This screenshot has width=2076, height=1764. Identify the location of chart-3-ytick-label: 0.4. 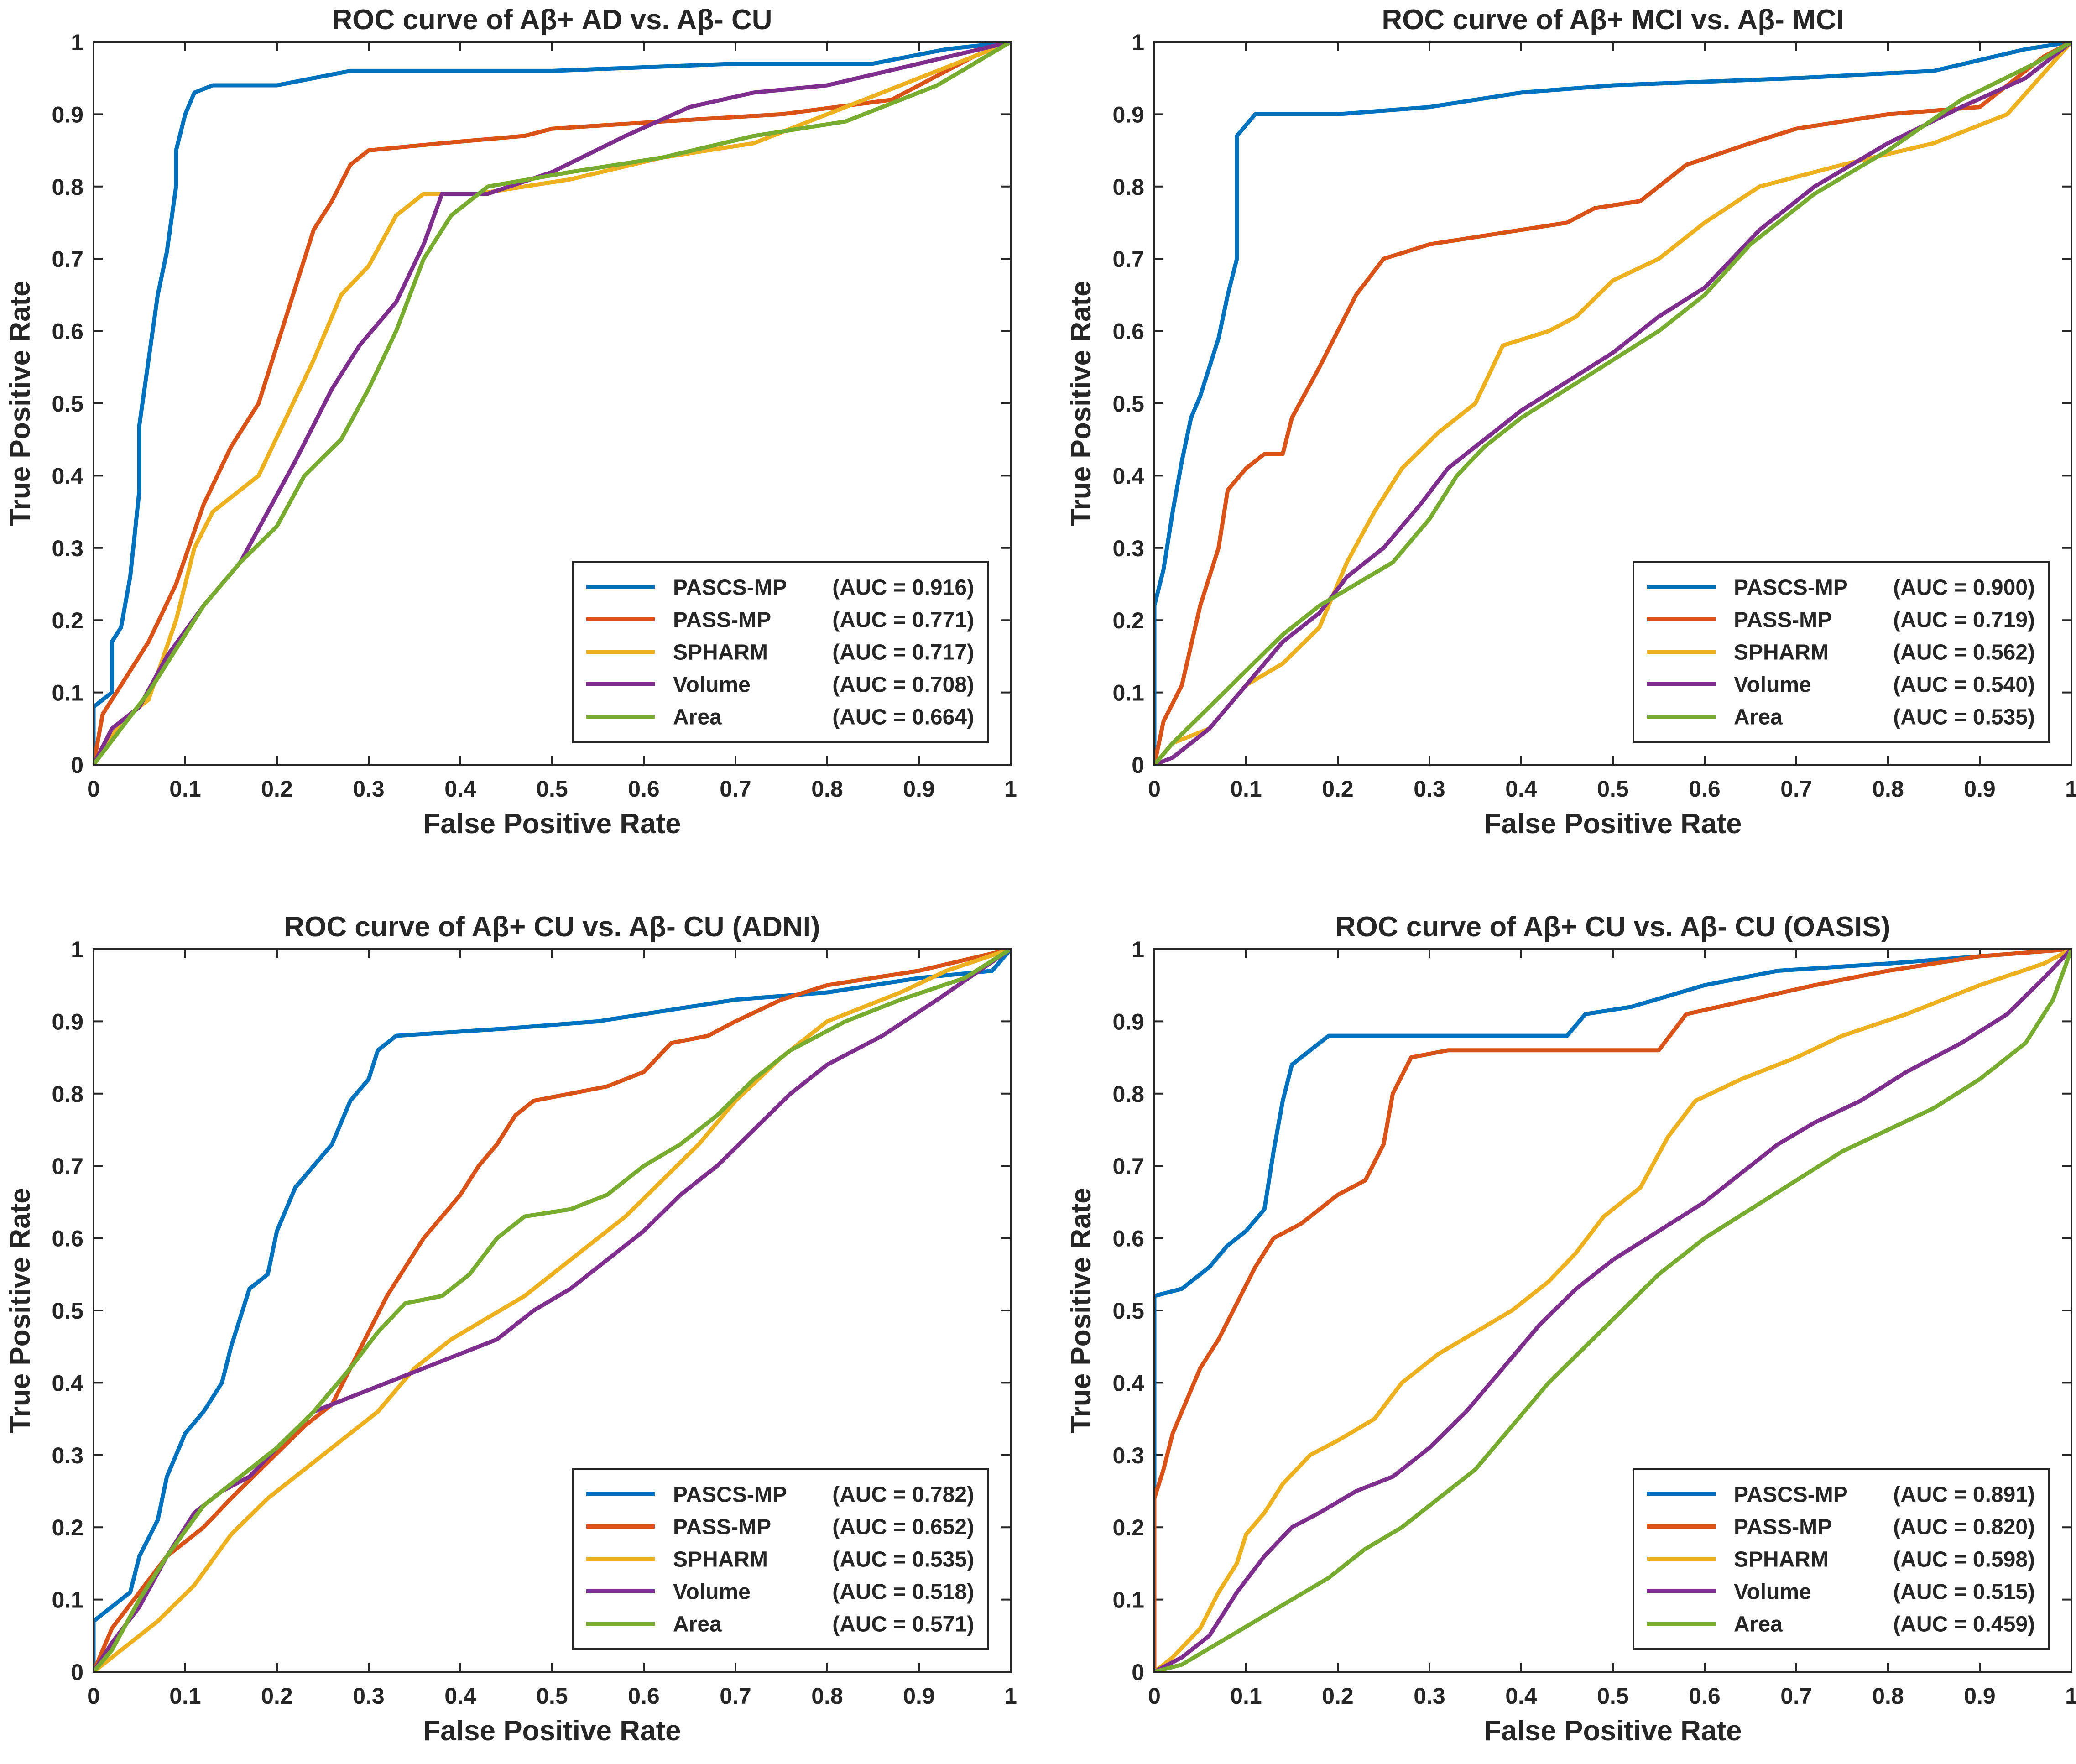
(67, 1383).